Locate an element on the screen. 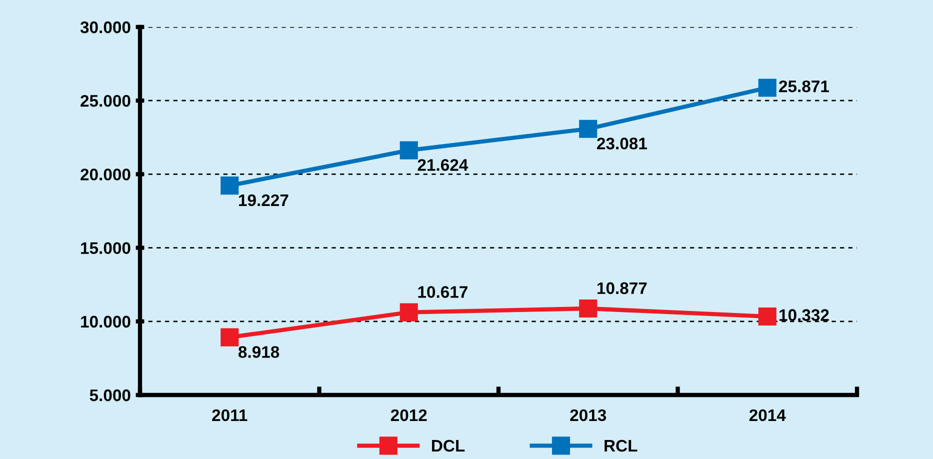  y-tick-label: 10.000 is located at coordinates (105, 322).